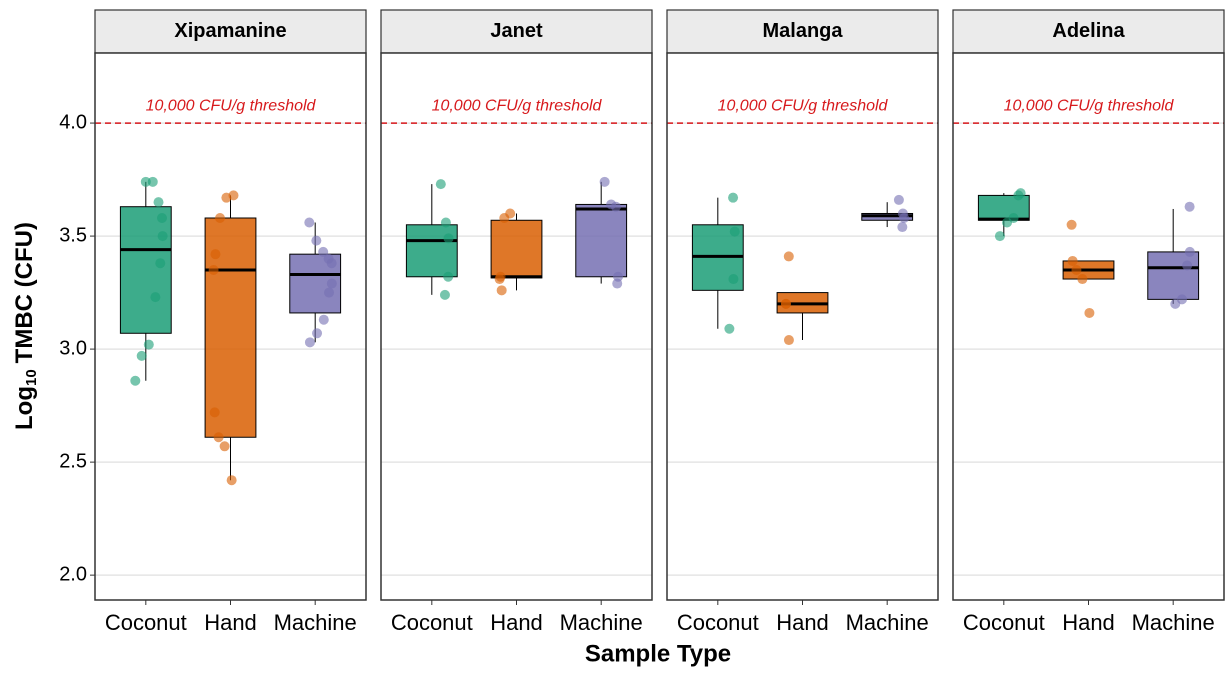  I want to click on strip-title: Janet, so click(516, 31).